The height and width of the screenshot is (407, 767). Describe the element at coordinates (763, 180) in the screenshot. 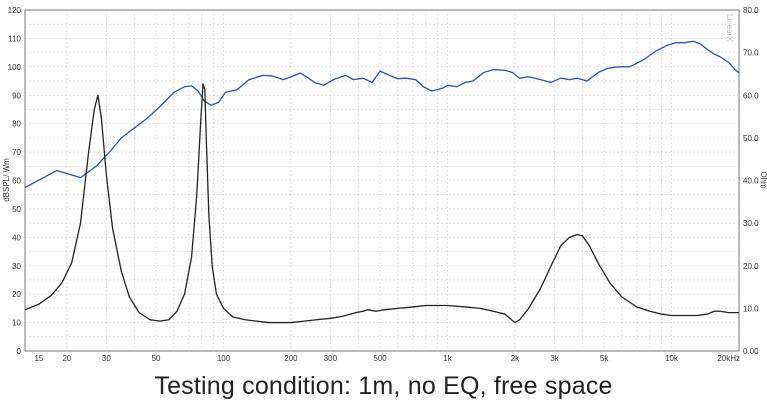

I see `right-axis-label: Ohm` at that location.